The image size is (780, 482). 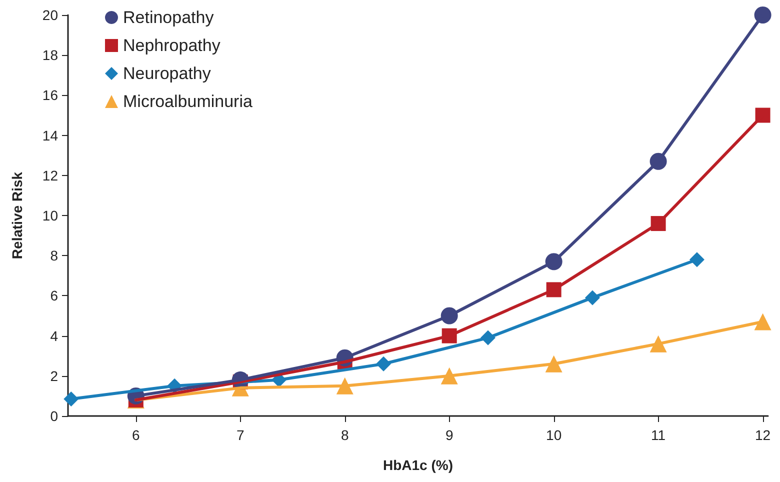 I want to click on x-tick-label: 11, so click(x=658, y=435).